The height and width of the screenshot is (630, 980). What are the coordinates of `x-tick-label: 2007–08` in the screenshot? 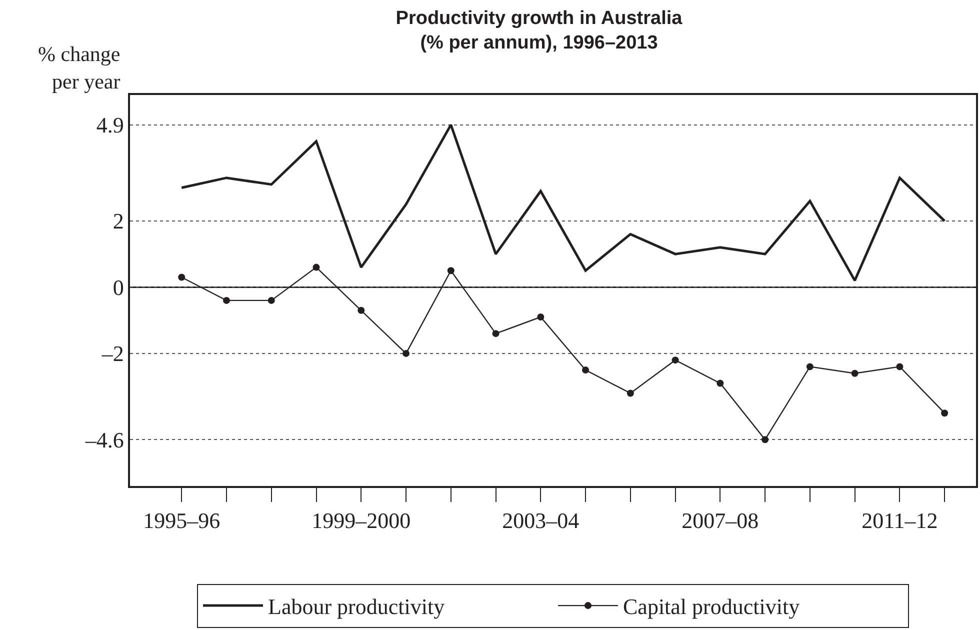 It's located at (720, 521).